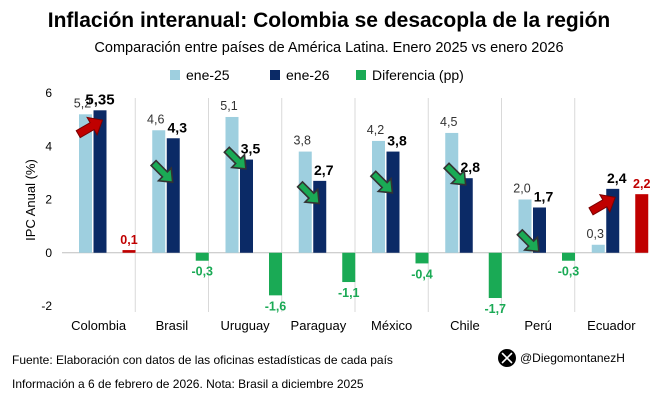 Image resolution: width=658 pixels, height=405 pixels. Describe the element at coordinates (641, 184) in the screenshot. I see `label-diferencia: 2,2` at that location.